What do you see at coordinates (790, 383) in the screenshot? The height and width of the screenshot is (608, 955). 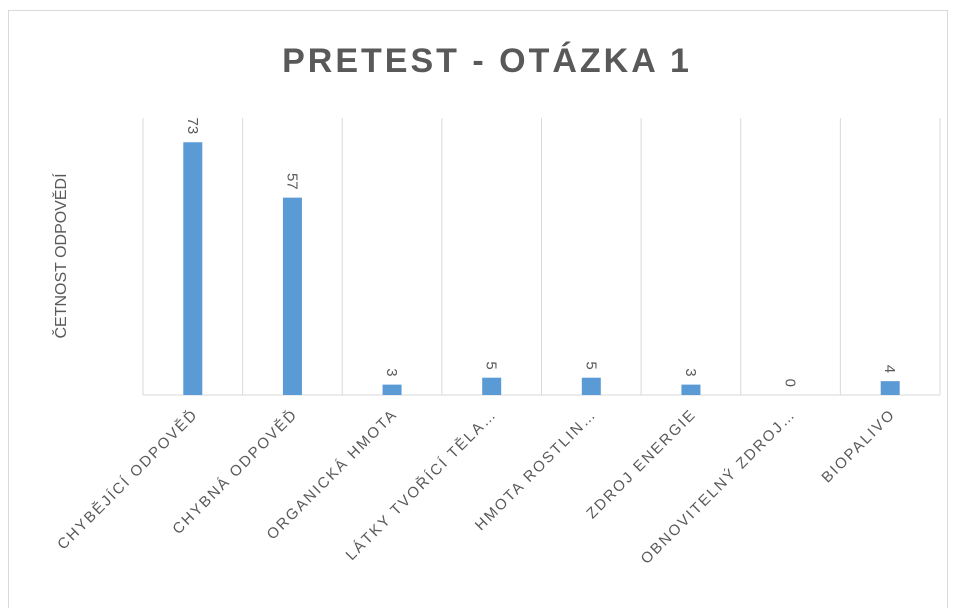 I see `data-label: 0` at bounding box center [790, 383].